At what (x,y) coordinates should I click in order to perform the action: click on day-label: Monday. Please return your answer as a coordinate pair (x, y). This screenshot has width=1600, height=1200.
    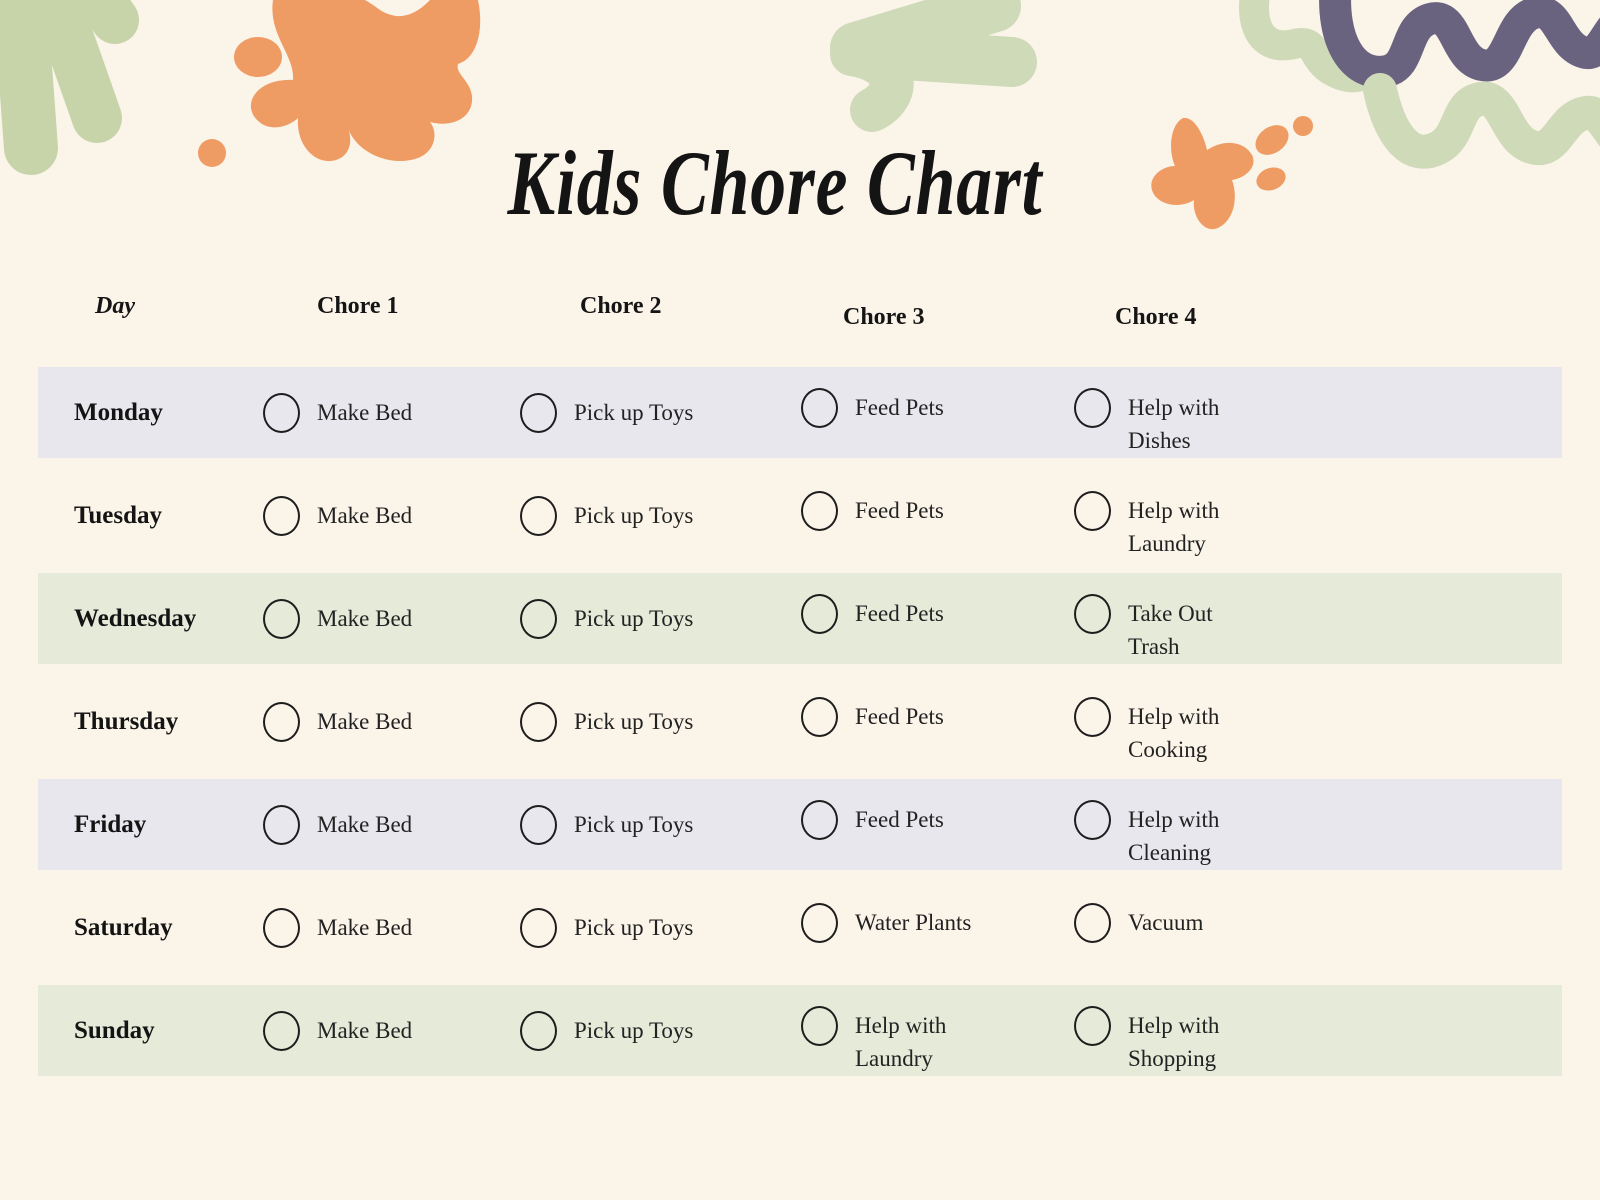
    Looking at the image, I should click on (118, 412).